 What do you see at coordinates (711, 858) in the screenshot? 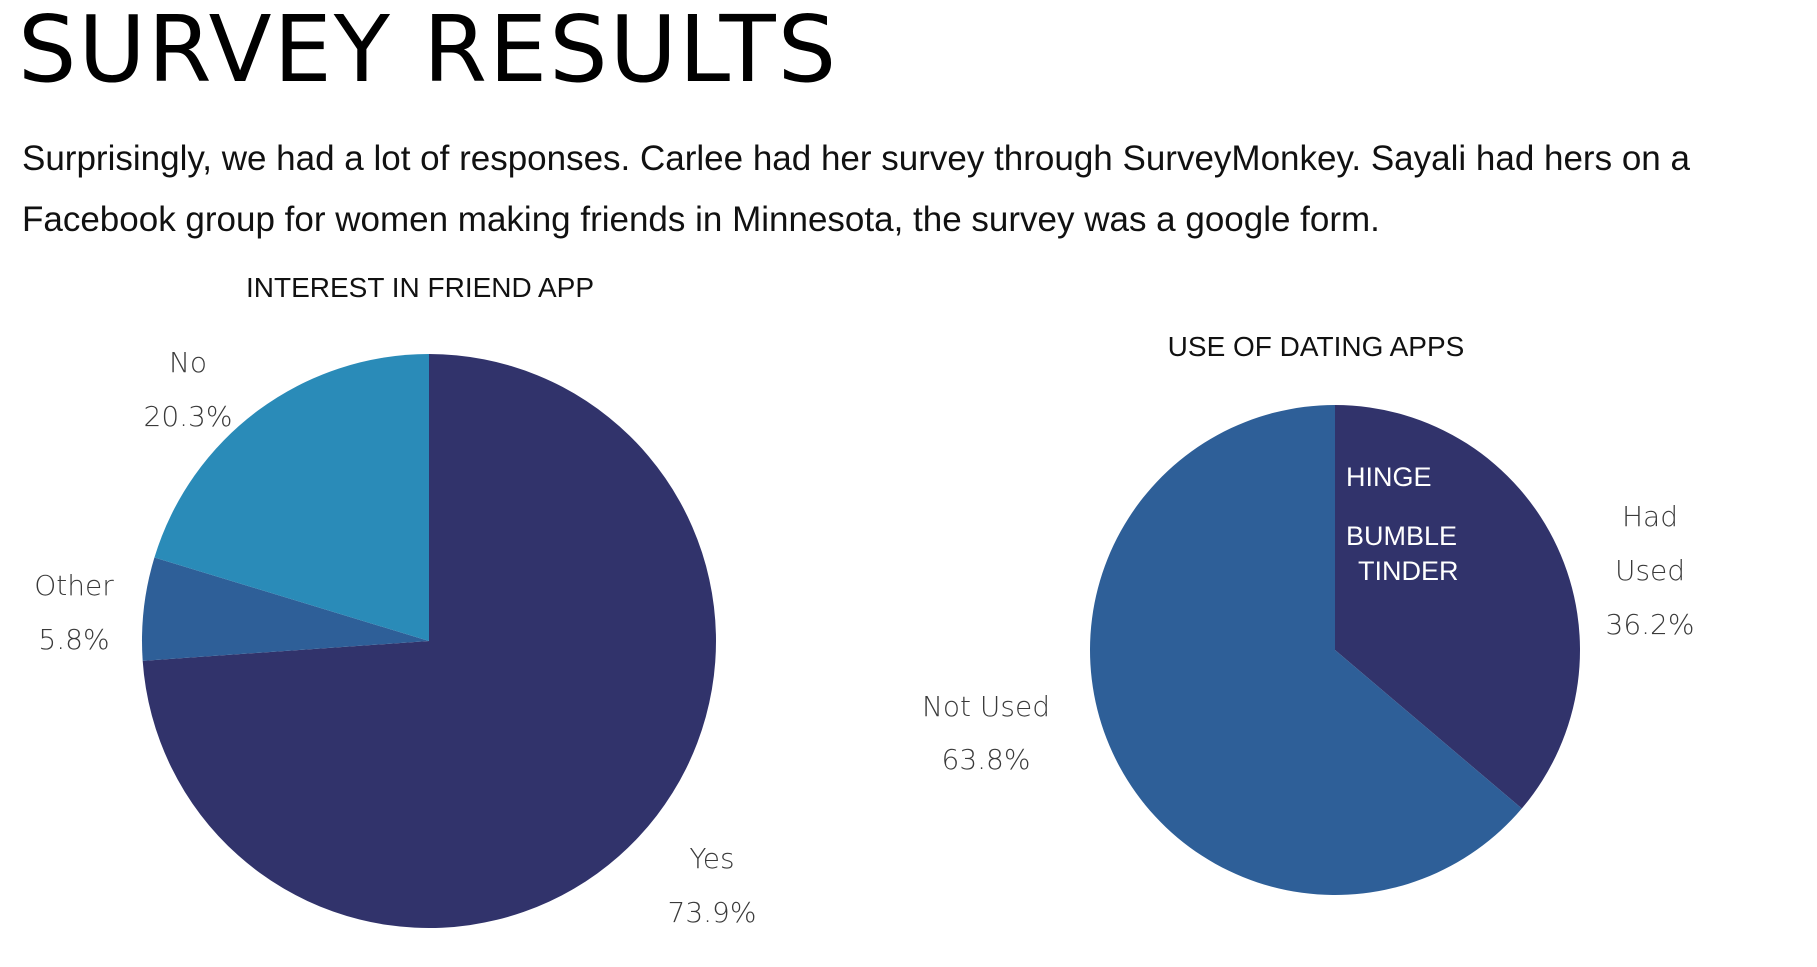
I see `slice-label-yes: Yes` at bounding box center [711, 858].